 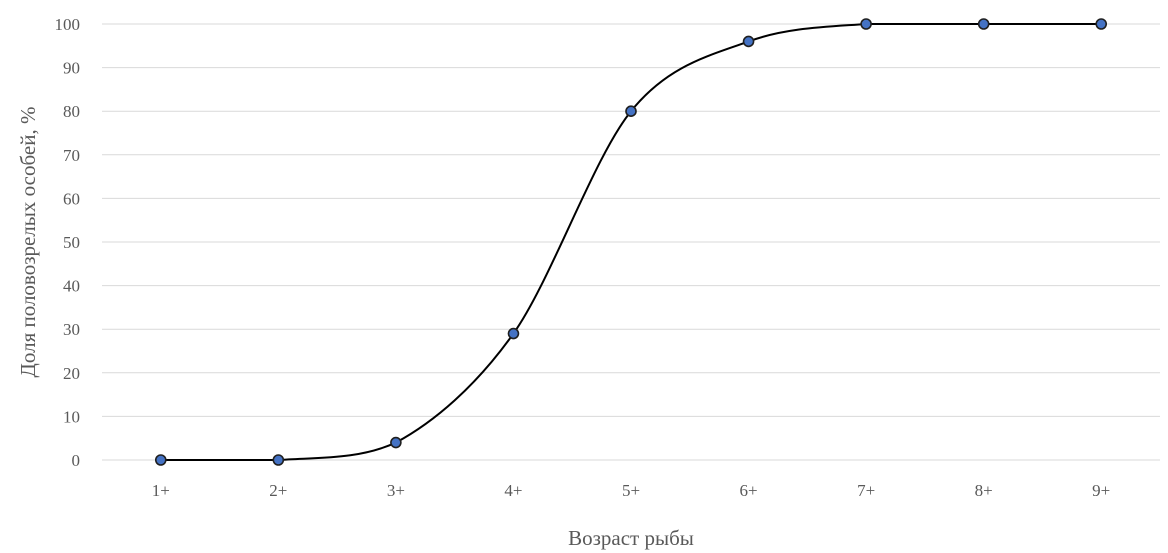 I want to click on y-tick-label: 10, so click(x=71, y=416).